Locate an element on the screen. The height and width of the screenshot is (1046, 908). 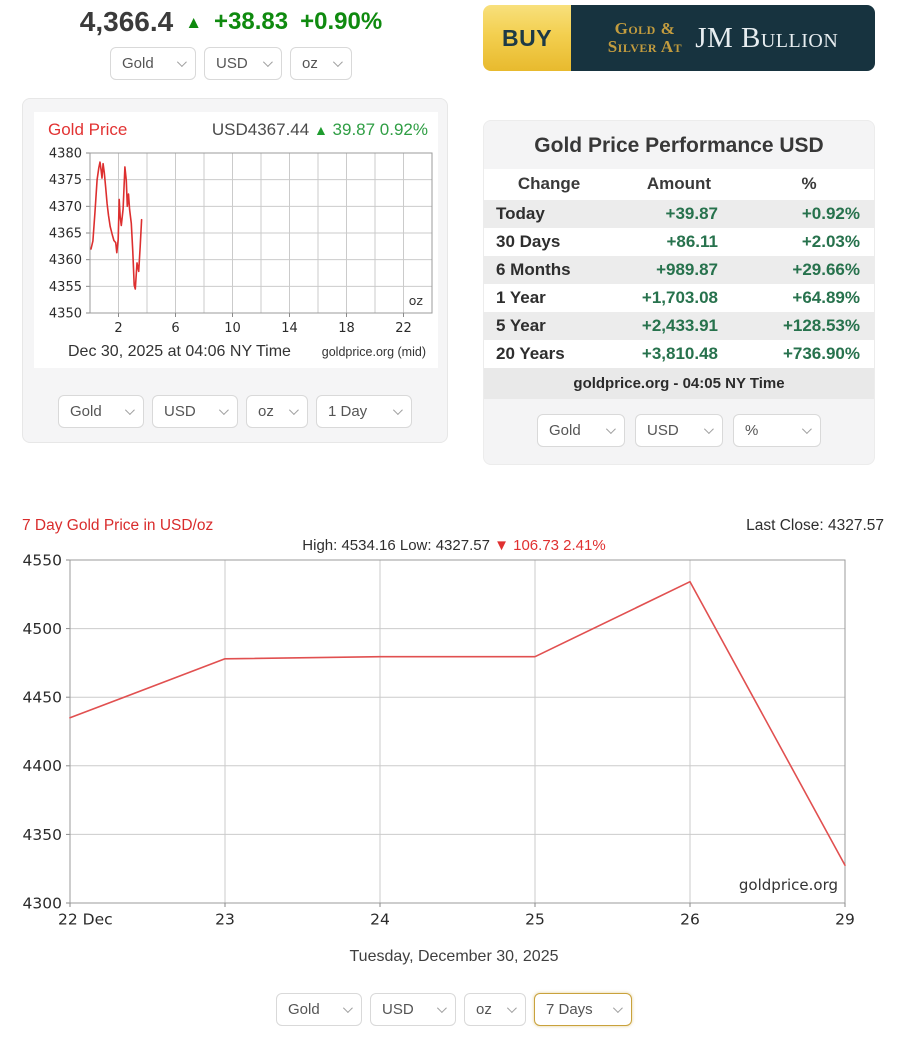
quote-price: USD4367.44 is located at coordinates (260, 129).